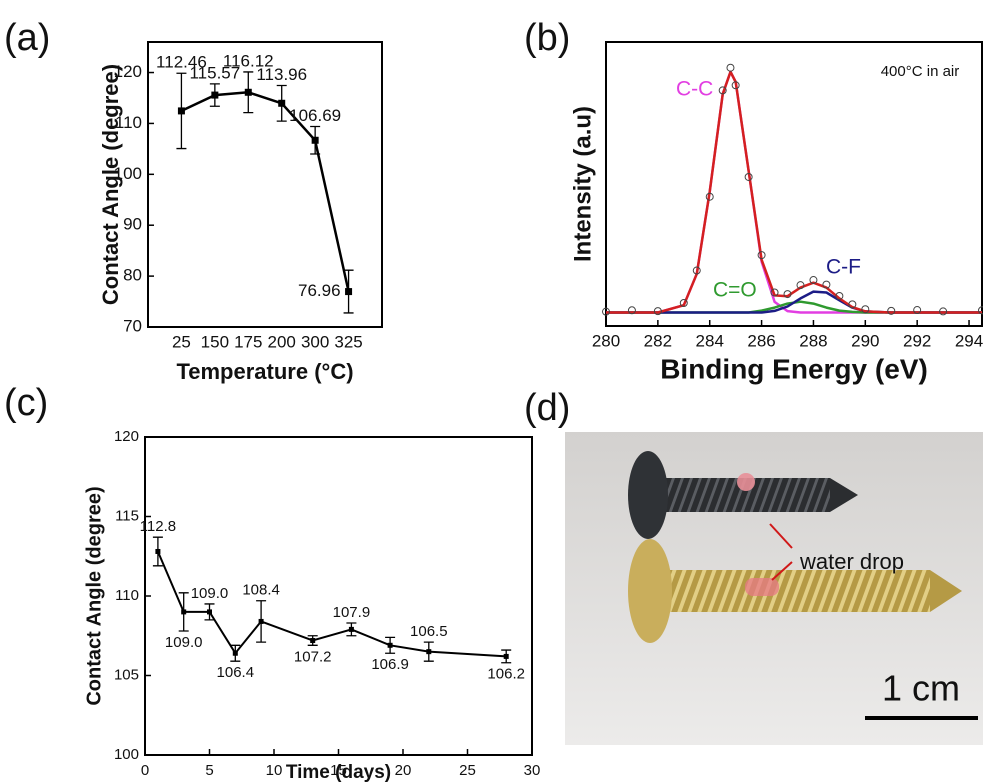 This screenshot has width=983, height=782. Describe the element at coordinates (181, 341) in the screenshot. I see `x-tick-label: 25` at that location.